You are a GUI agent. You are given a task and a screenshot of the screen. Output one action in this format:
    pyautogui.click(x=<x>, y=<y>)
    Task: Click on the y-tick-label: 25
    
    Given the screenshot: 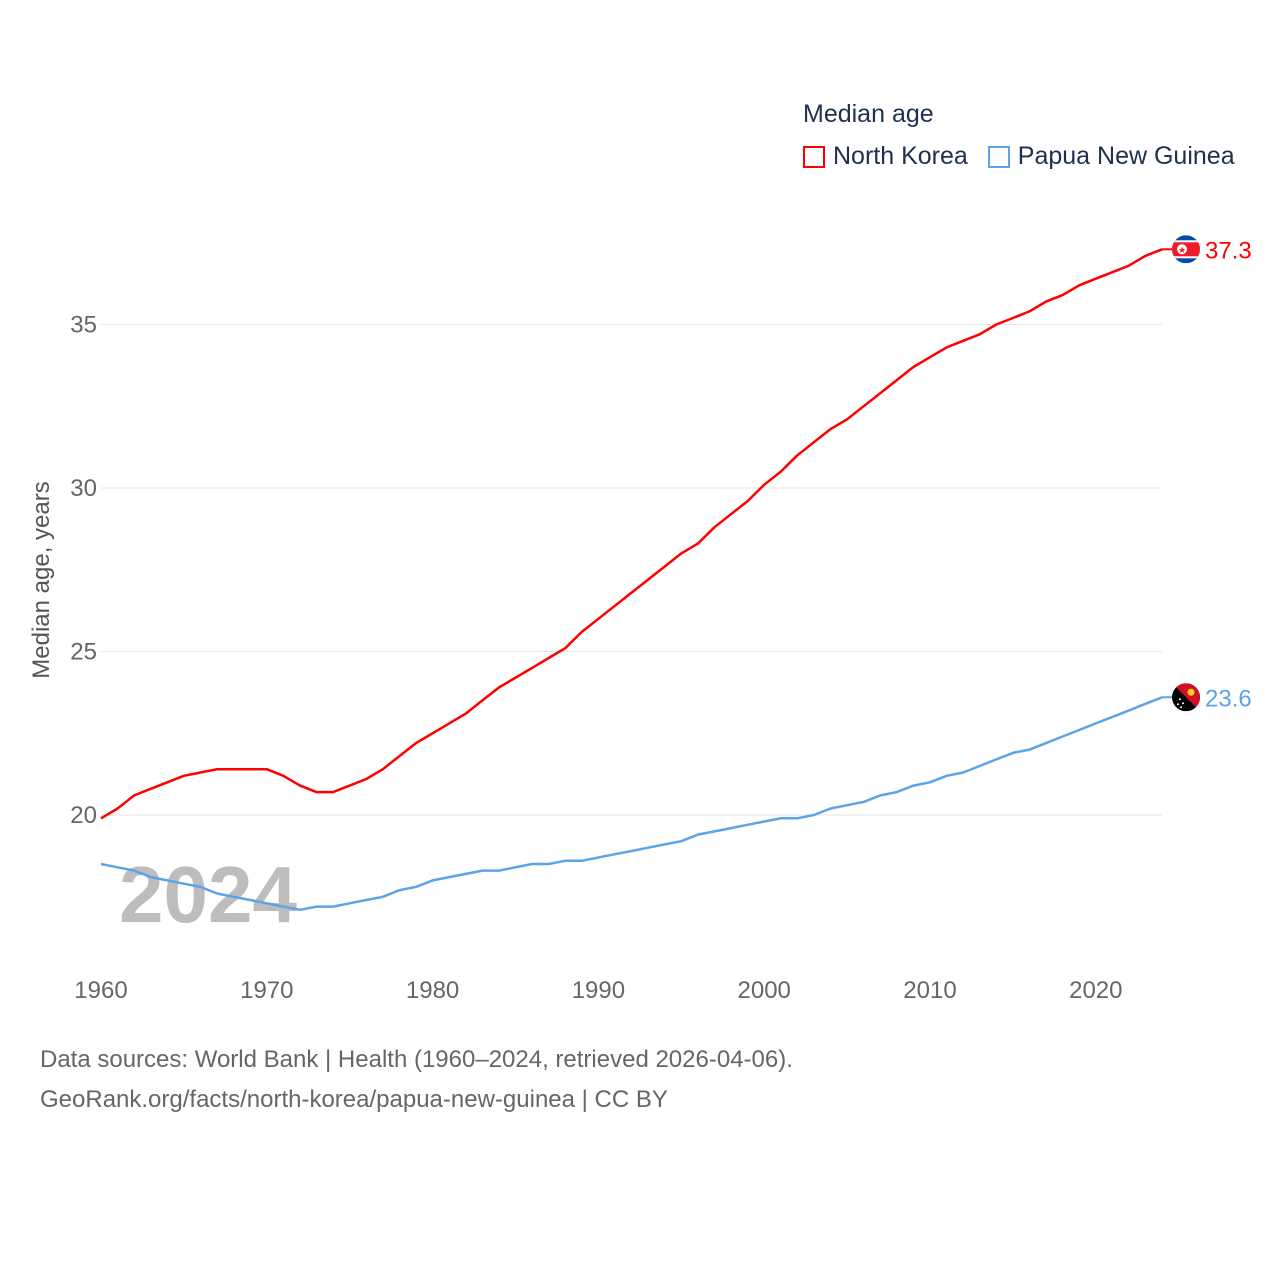 What is the action you would take?
    pyautogui.click(x=83, y=652)
    